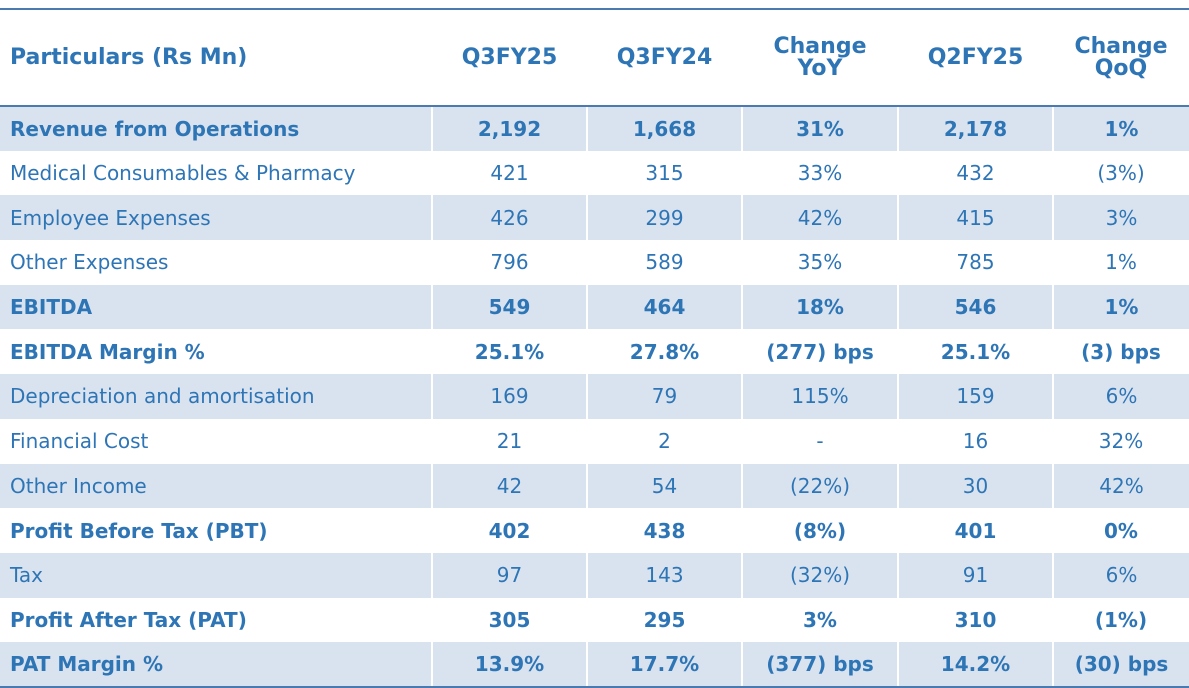  Describe the element at coordinates (594, 262) in the screenshot. I see `table-row: Other Expenses 796 589 35% 785 1%` at that location.